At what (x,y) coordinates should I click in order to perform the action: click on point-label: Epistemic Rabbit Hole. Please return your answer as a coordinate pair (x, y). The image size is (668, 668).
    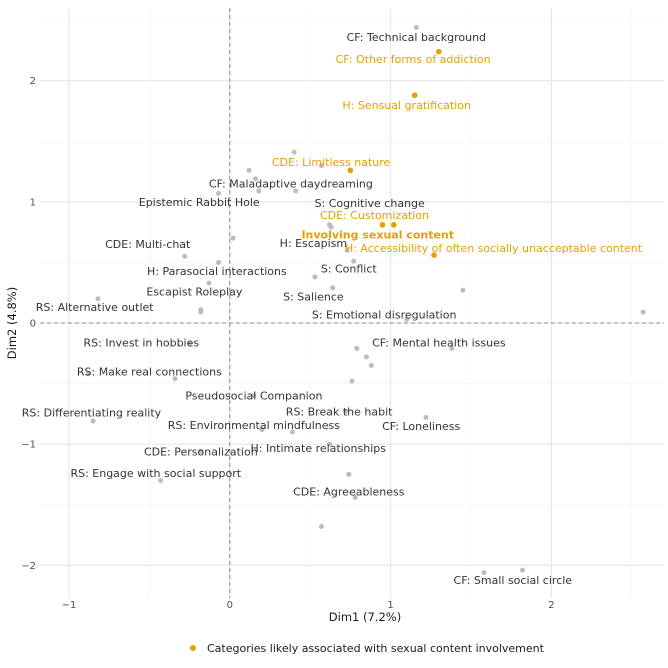
    Looking at the image, I should click on (199, 202).